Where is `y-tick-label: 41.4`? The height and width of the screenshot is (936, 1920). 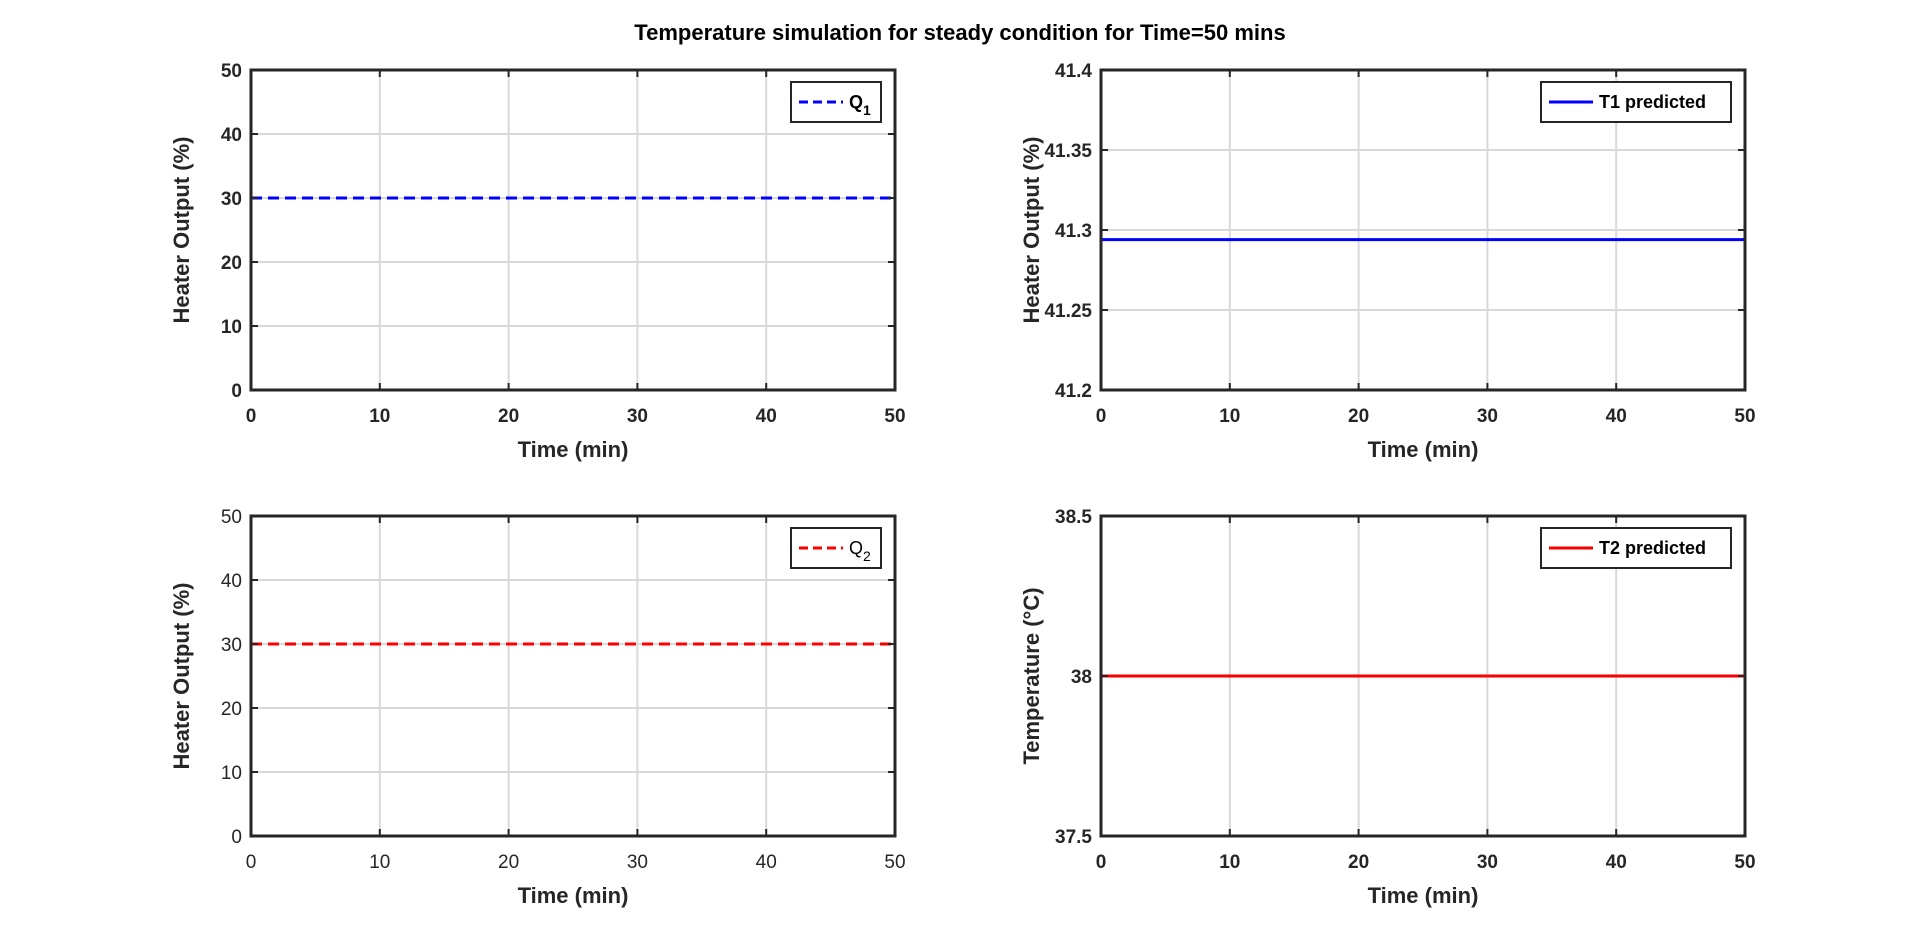
y-tick-label: 41.4 is located at coordinates (1073, 71).